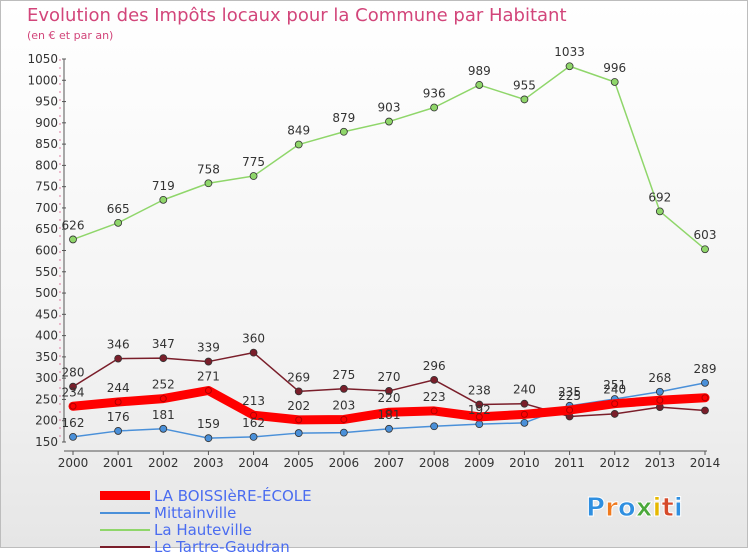 The image size is (750, 556). What do you see at coordinates (343, 375) in the screenshot?
I see `data-label: 275` at bounding box center [343, 375].